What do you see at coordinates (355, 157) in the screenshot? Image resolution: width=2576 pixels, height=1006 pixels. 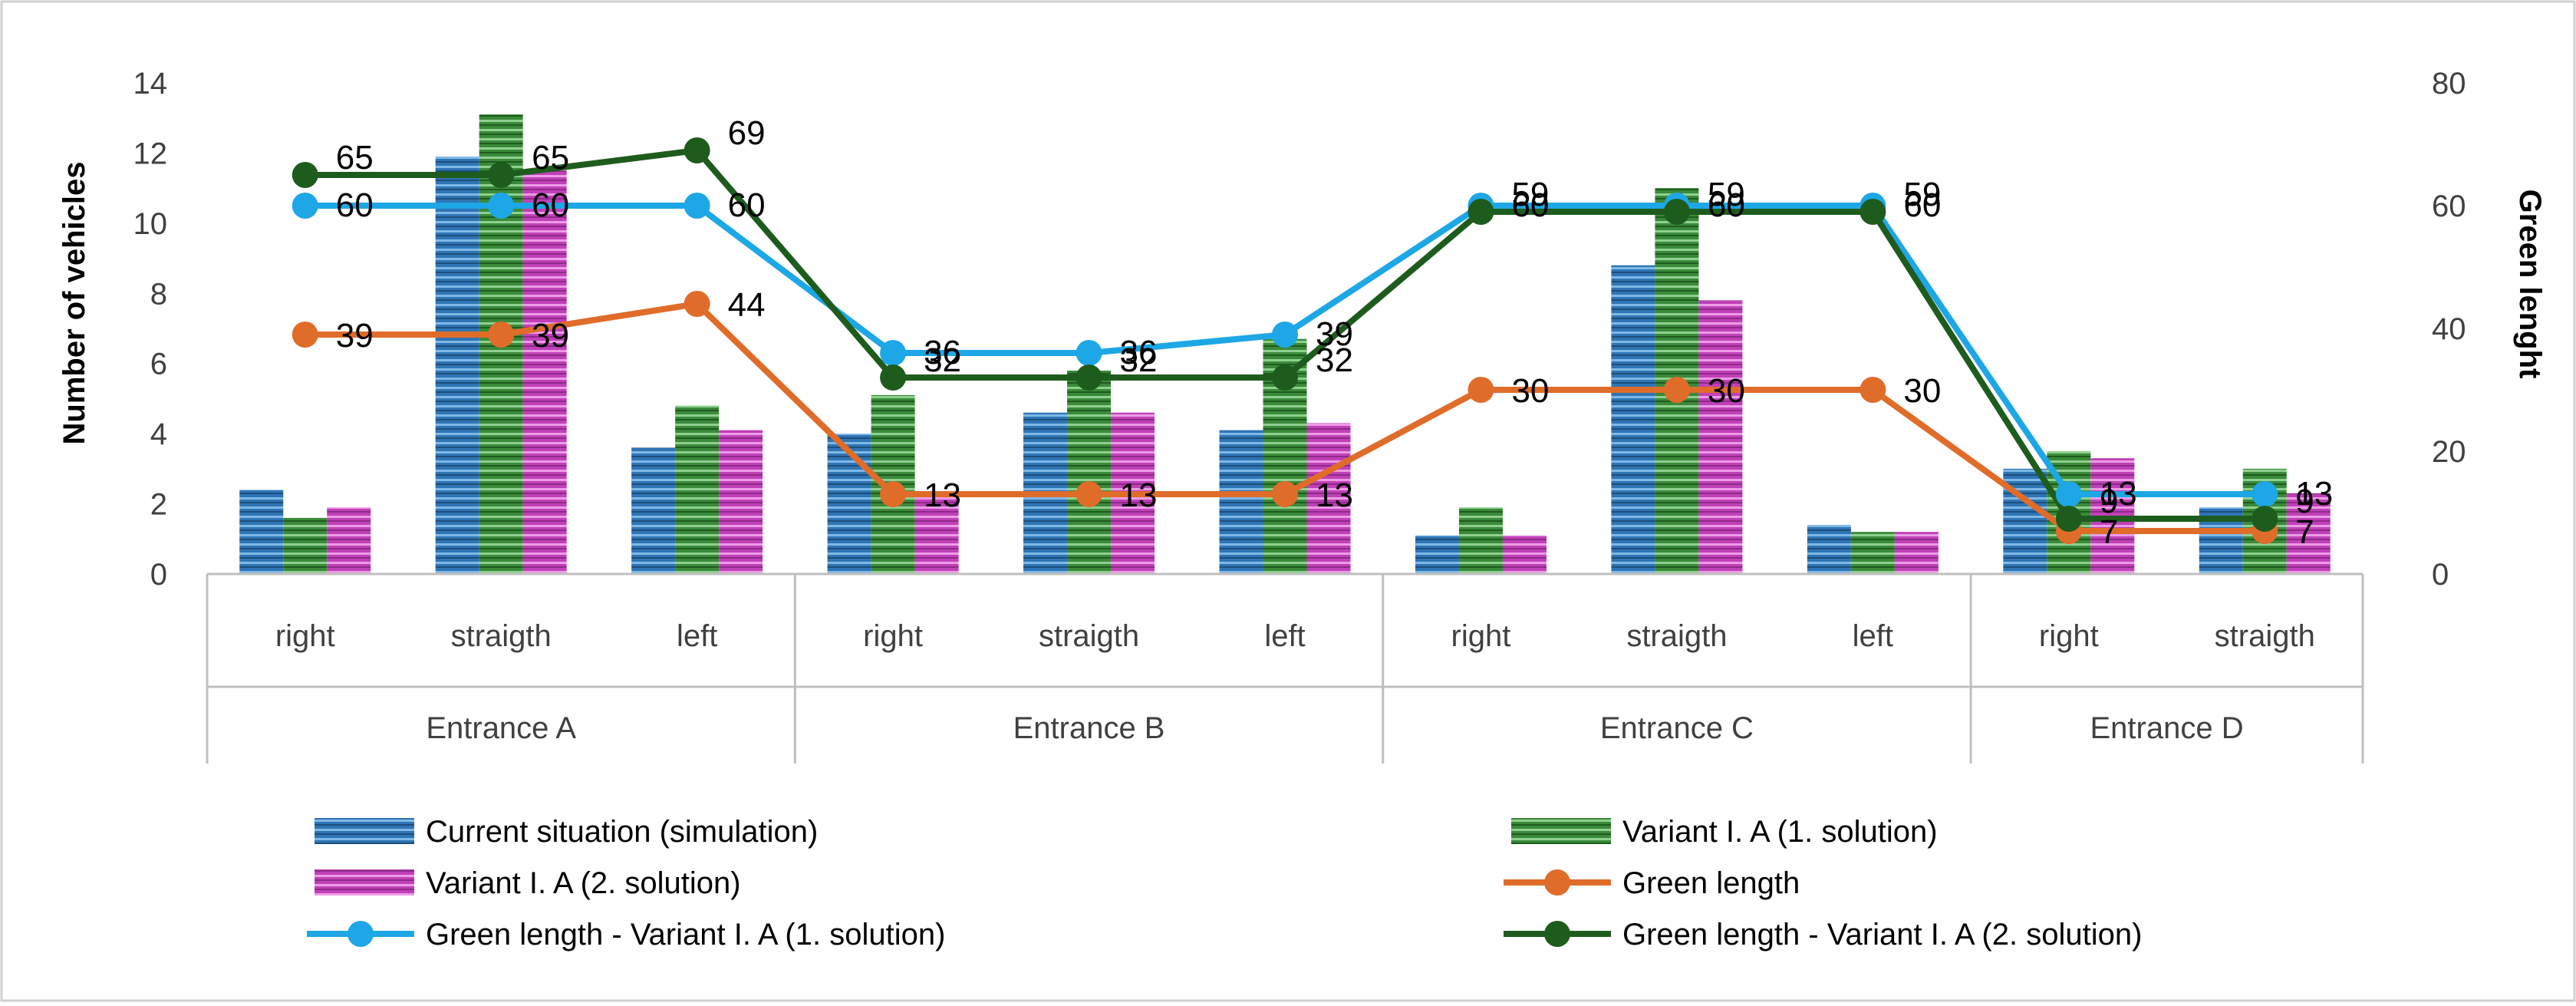 I see `line-3-label-1: 65` at bounding box center [355, 157].